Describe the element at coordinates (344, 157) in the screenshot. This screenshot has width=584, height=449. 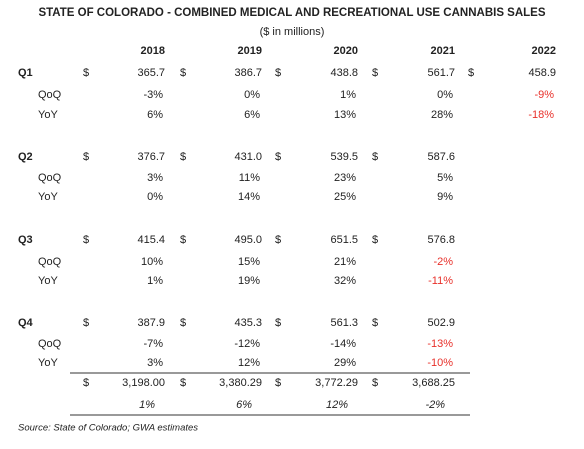
I see `sales-value: 539.5` at that location.